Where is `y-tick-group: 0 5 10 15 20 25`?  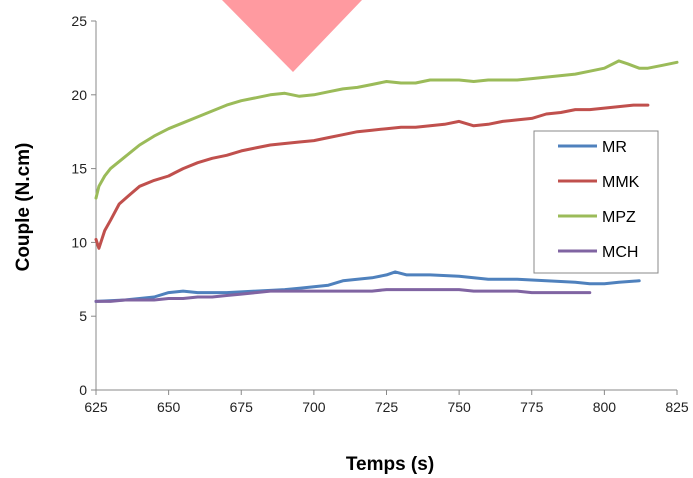
y-tick-group: 0 5 10 15 20 25 is located at coordinates (83, 205).